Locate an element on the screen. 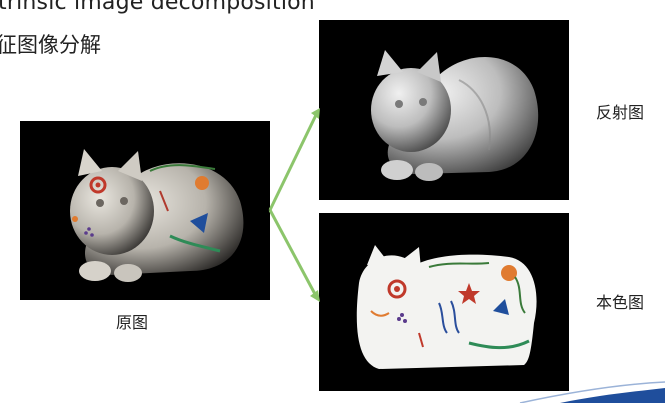 This screenshot has width=665, height=403. shading-caption: 反射图 is located at coordinates (620, 112).